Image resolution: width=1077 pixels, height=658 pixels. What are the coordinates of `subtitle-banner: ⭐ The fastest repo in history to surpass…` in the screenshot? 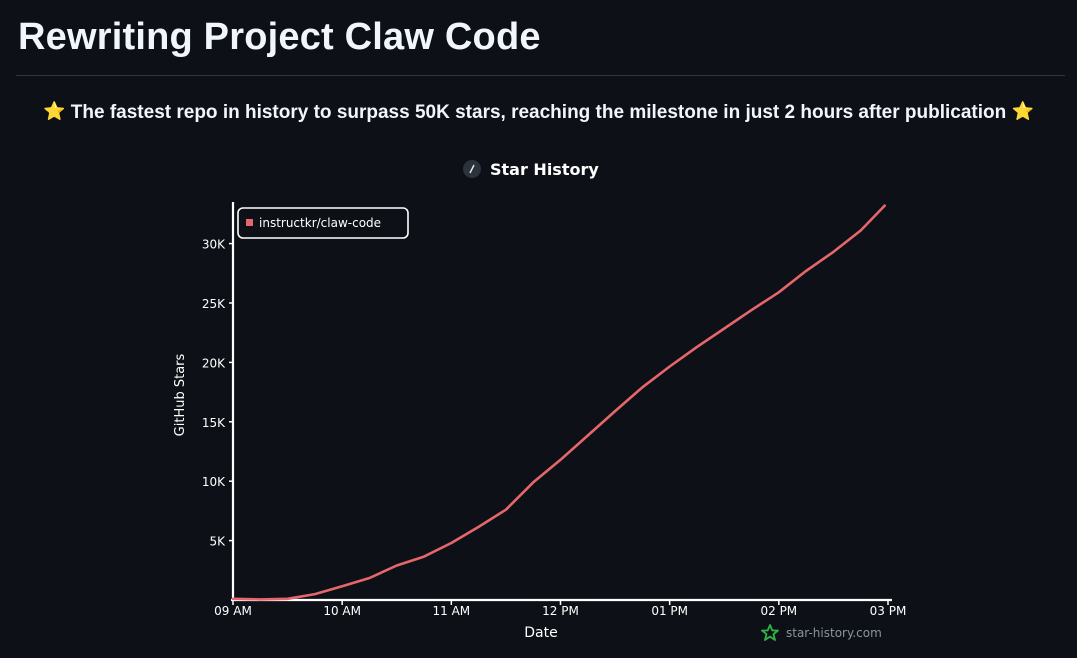 It's located at (538, 112).